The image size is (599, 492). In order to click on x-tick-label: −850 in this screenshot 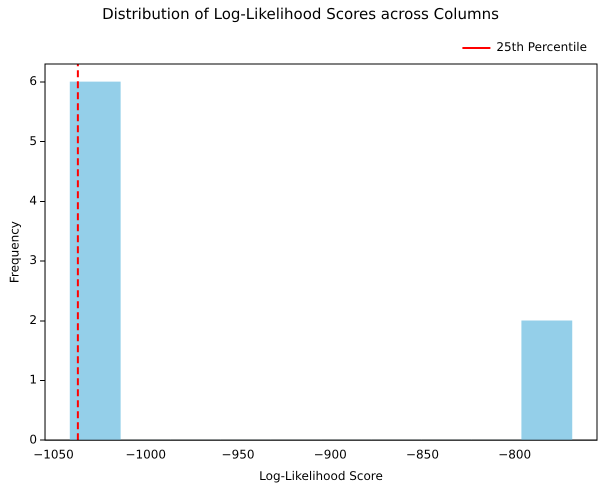, I will do `click(422, 455)`.